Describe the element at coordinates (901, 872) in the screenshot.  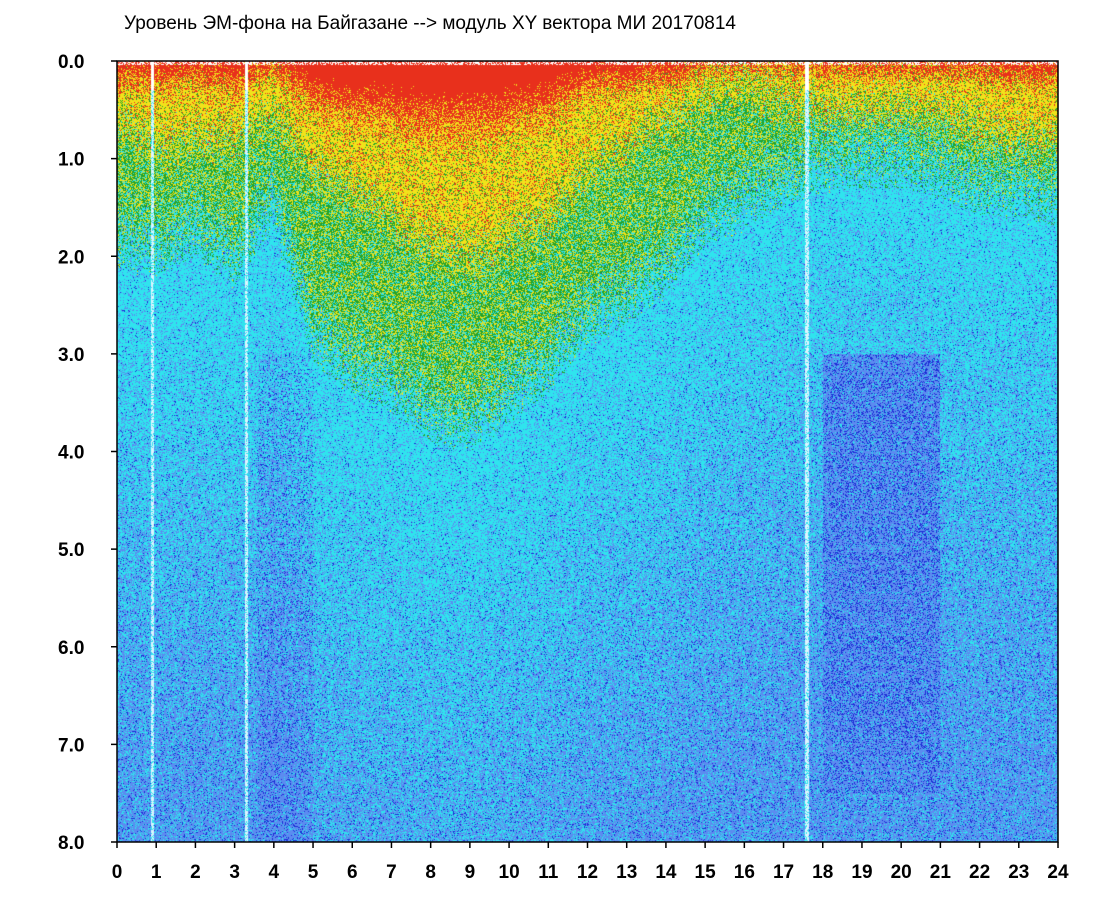
I see `x-tick-label: 20` at that location.